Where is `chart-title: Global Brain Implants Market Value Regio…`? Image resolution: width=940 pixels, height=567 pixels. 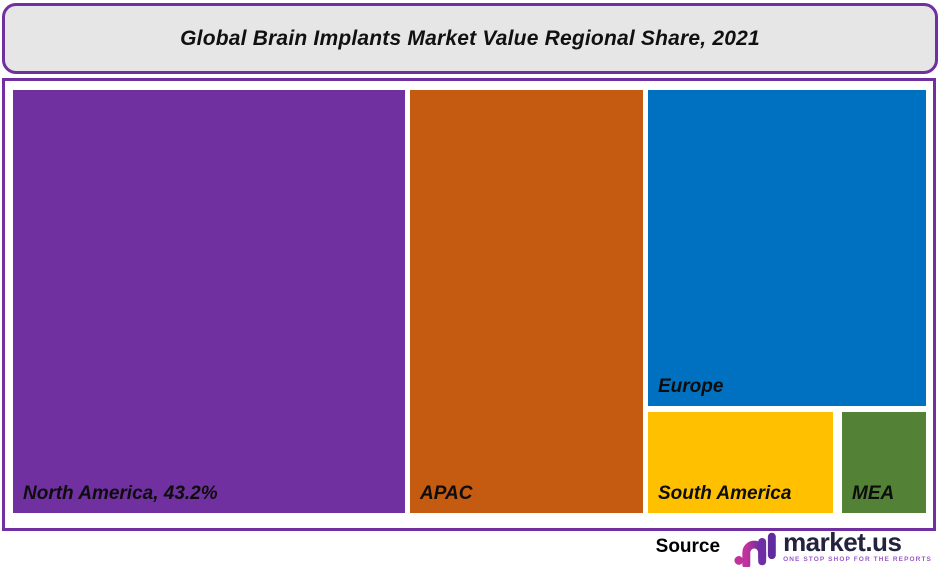 chart-title: Global Brain Implants Market Value Regio… is located at coordinates (470, 38).